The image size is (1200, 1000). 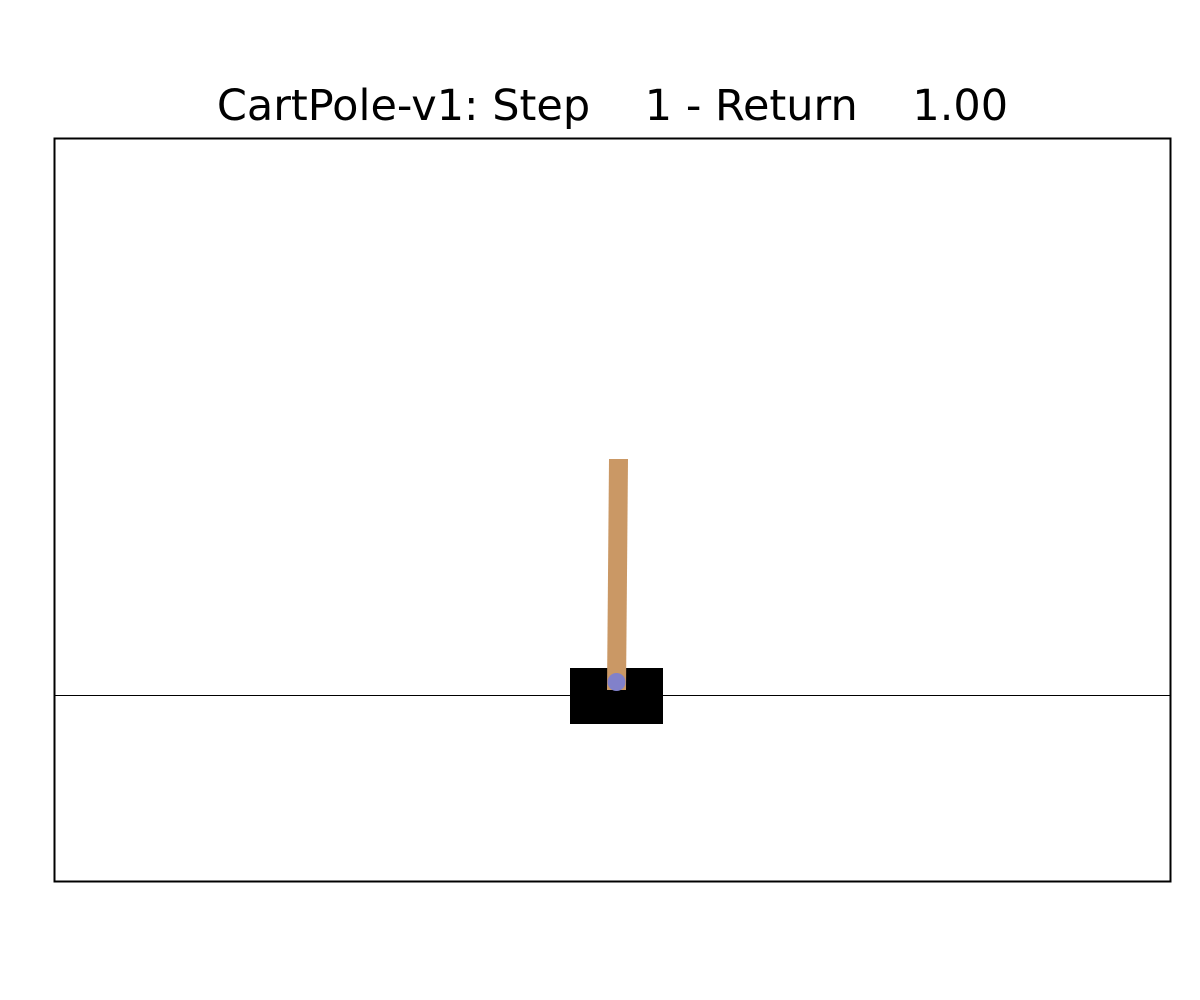 What do you see at coordinates (612, 106) in the screenshot?
I see `episode-title: CartPole-v1: Step 1 - Return 1.00` at bounding box center [612, 106].